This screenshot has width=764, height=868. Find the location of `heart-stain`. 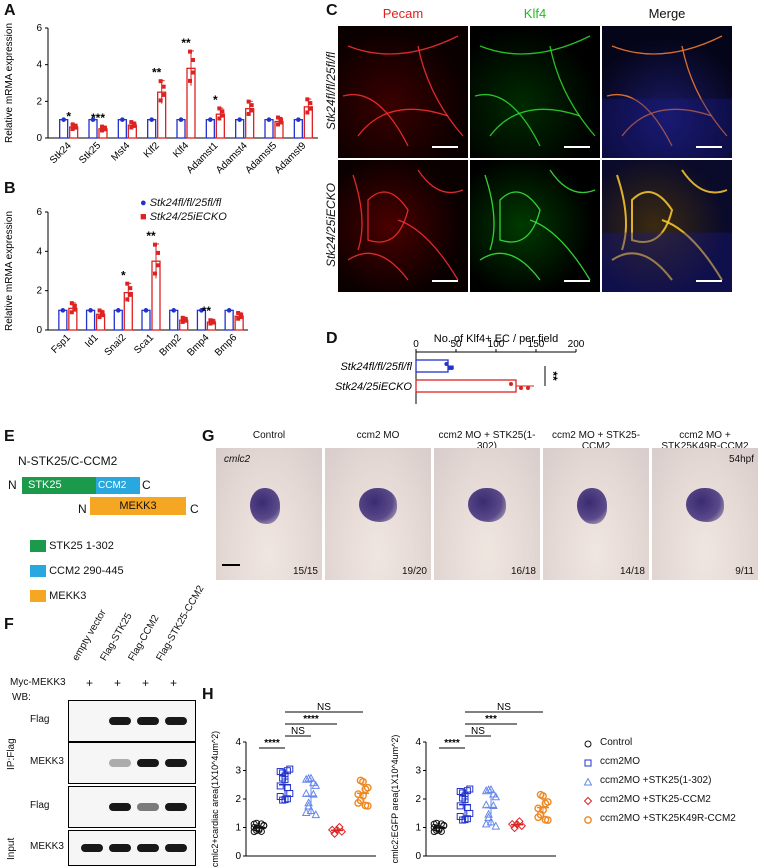

heart-stain is located at coordinates (705, 505).